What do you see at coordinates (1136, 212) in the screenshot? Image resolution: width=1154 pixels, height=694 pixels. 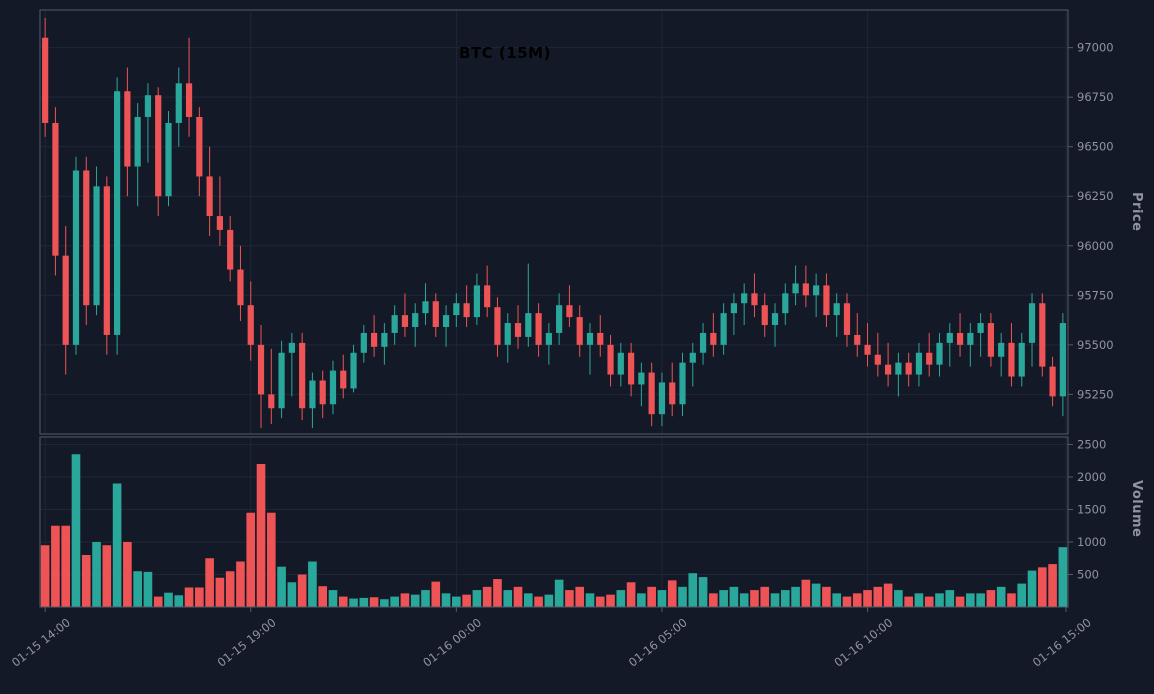 I see `price-axis-title: Price` at bounding box center [1136, 212].